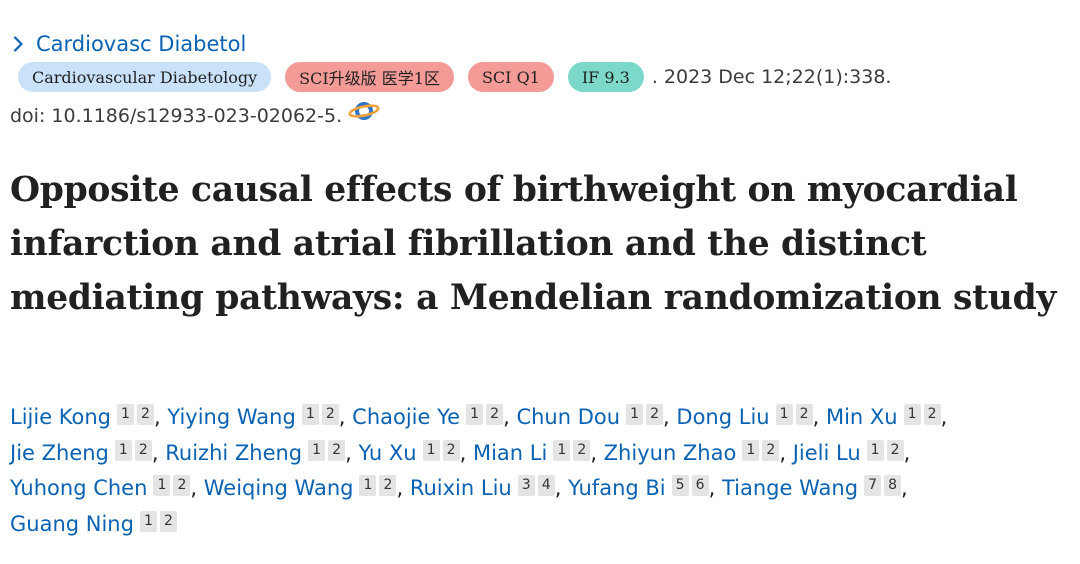  I want to click on author-name-link: Lijie Kong, so click(61, 417).